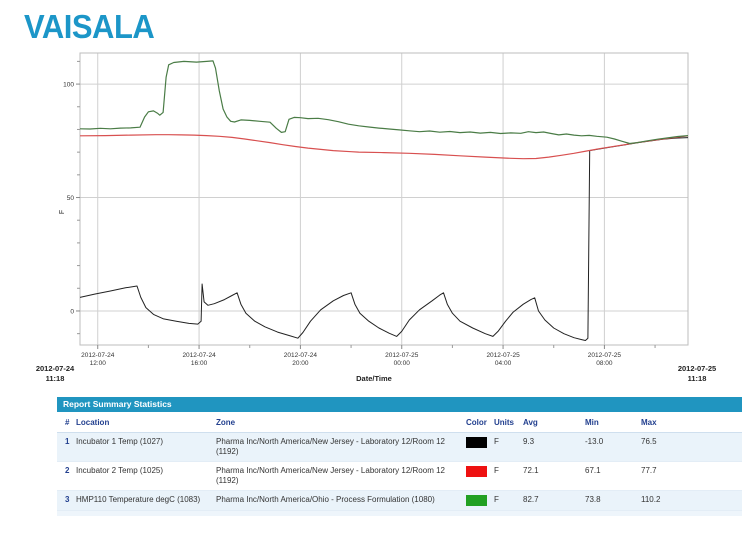 This screenshot has height=545, width=750. Describe the element at coordinates (138, 499) in the screenshot. I see `cell-location: HMP110 Temperature degC (1083)` at that location.